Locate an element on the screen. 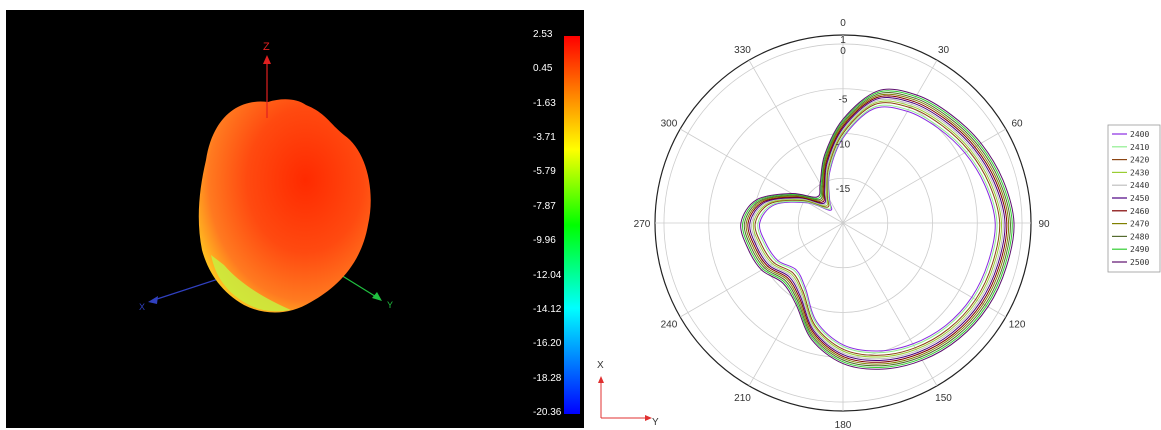 This screenshot has height=430, width=1161. angle-label: 0 is located at coordinates (843, 23).